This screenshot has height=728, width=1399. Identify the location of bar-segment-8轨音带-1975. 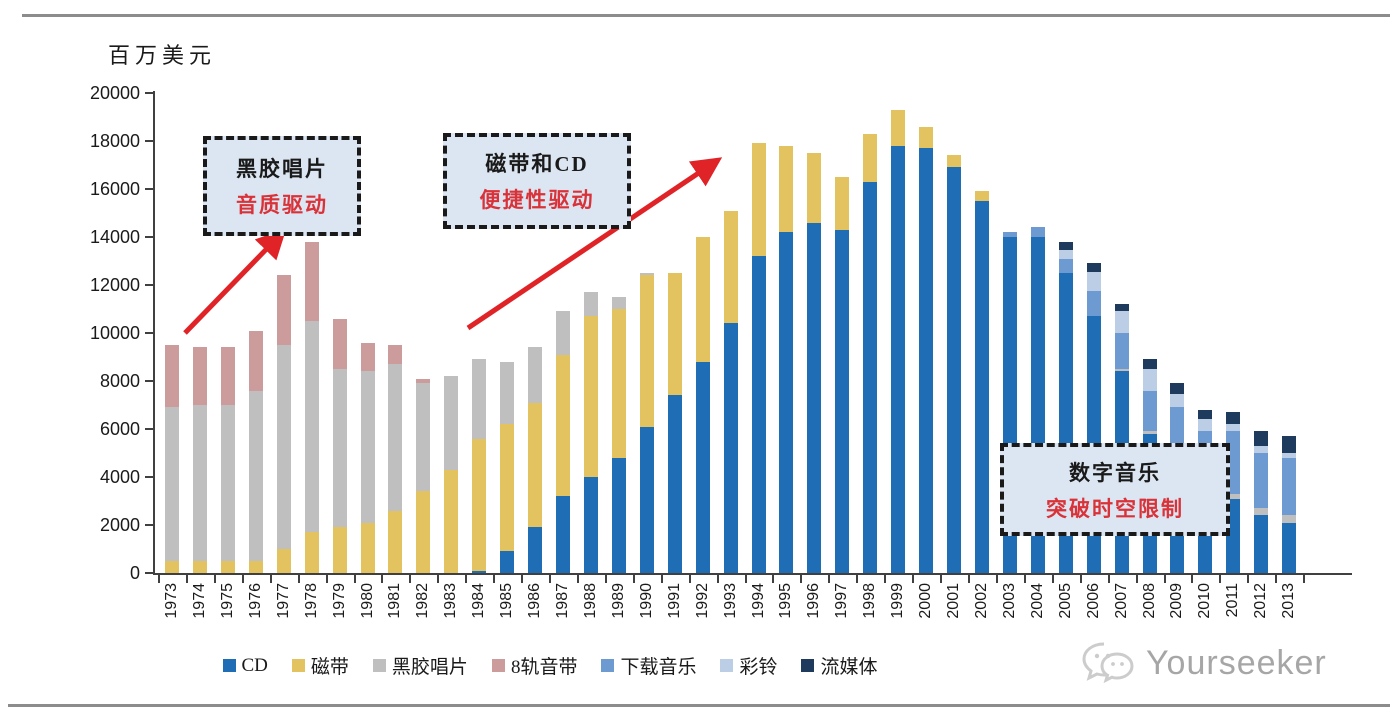
(227, 376).